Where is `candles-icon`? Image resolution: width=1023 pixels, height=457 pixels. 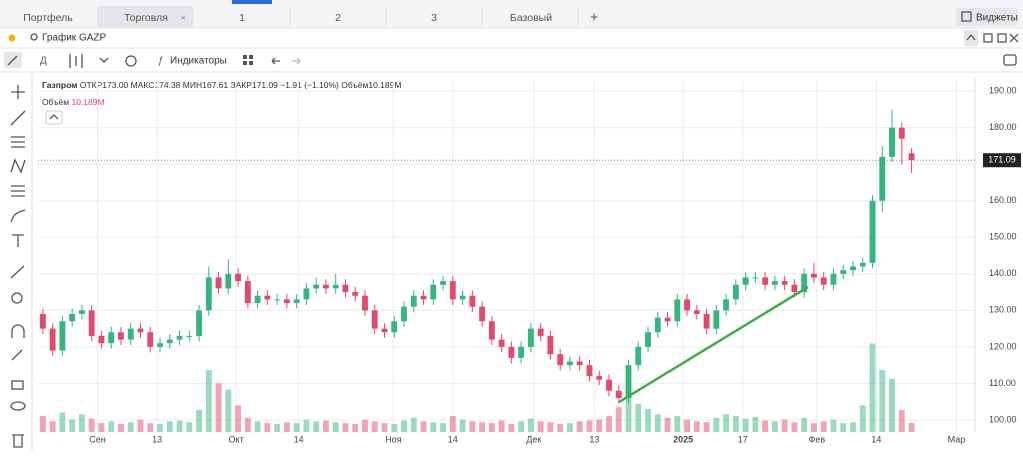 candles-icon is located at coordinates (76, 61).